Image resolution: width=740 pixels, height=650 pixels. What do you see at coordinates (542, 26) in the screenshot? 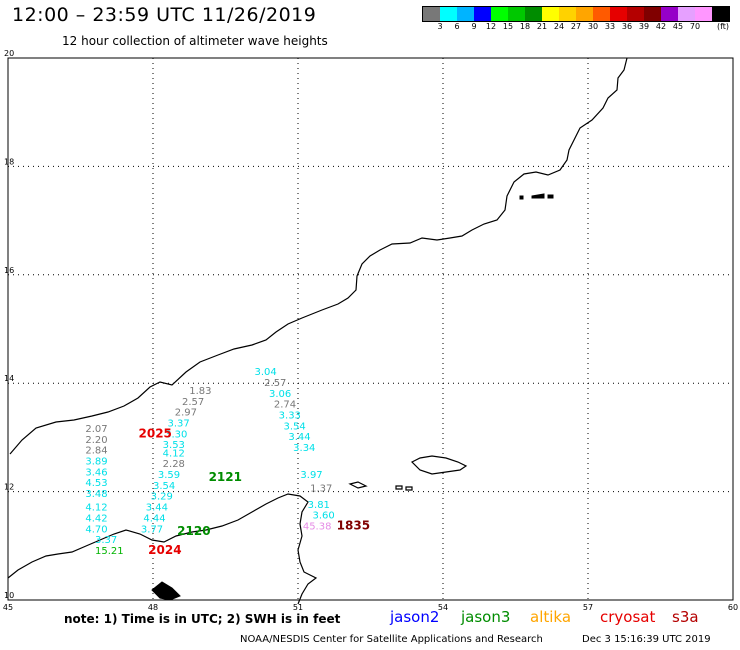
I see `color-scale-label: 21` at bounding box center [542, 26].